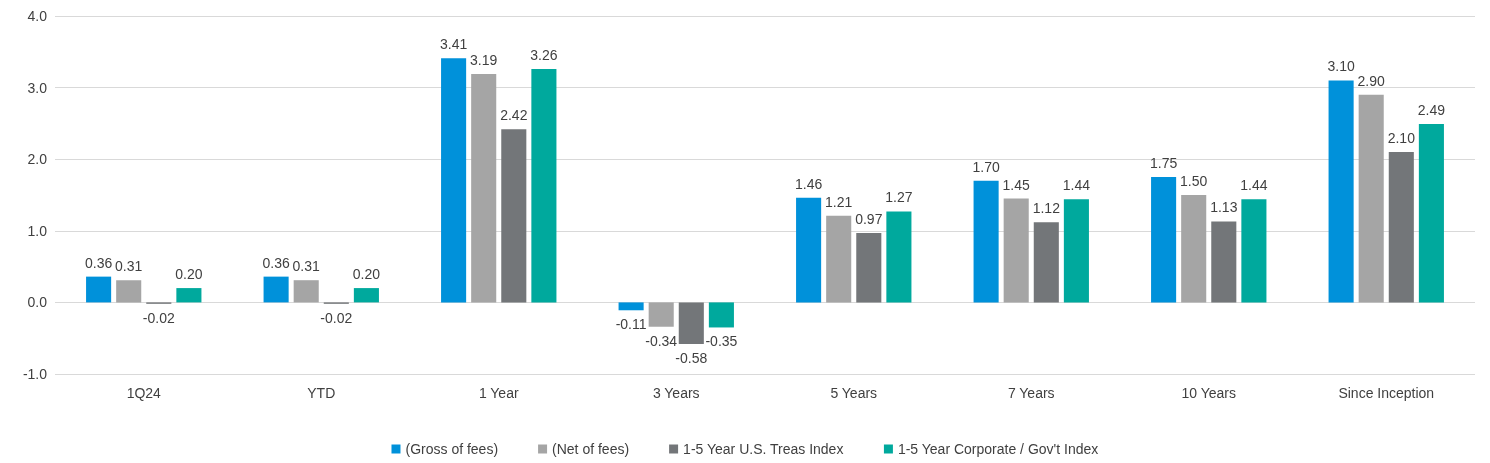  Describe the element at coordinates (1386, 393) in the screenshot. I see `x-tick-label: Since Inception` at that location.